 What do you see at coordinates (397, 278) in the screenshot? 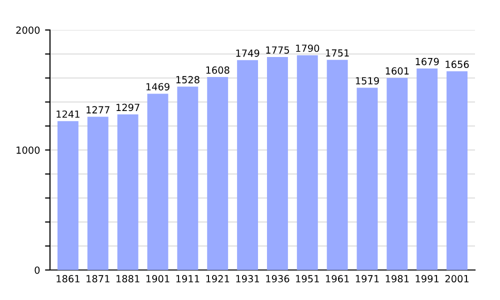
I see `x-tick-label: 1981` at bounding box center [397, 278].